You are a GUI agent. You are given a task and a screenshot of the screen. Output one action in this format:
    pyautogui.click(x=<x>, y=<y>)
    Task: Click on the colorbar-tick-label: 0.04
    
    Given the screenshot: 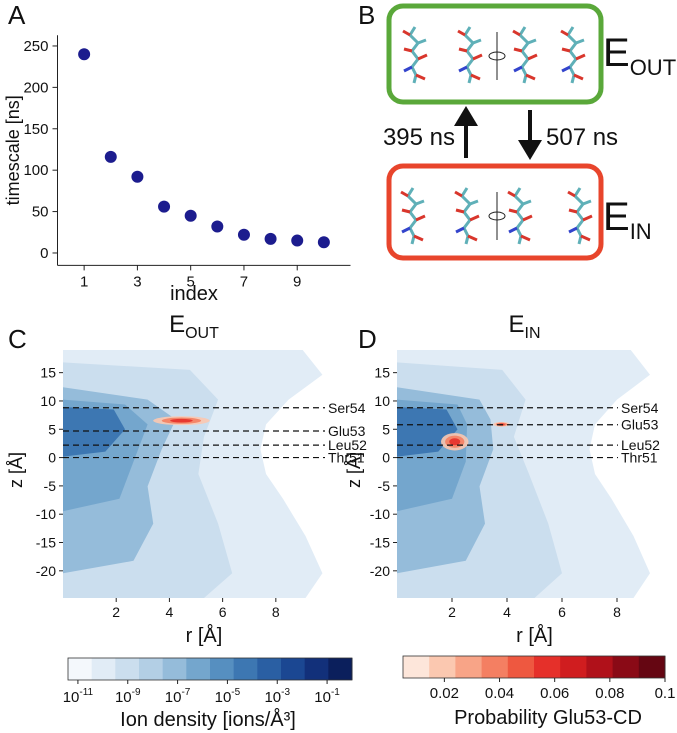 What is the action you would take?
    pyautogui.click(x=499, y=693)
    